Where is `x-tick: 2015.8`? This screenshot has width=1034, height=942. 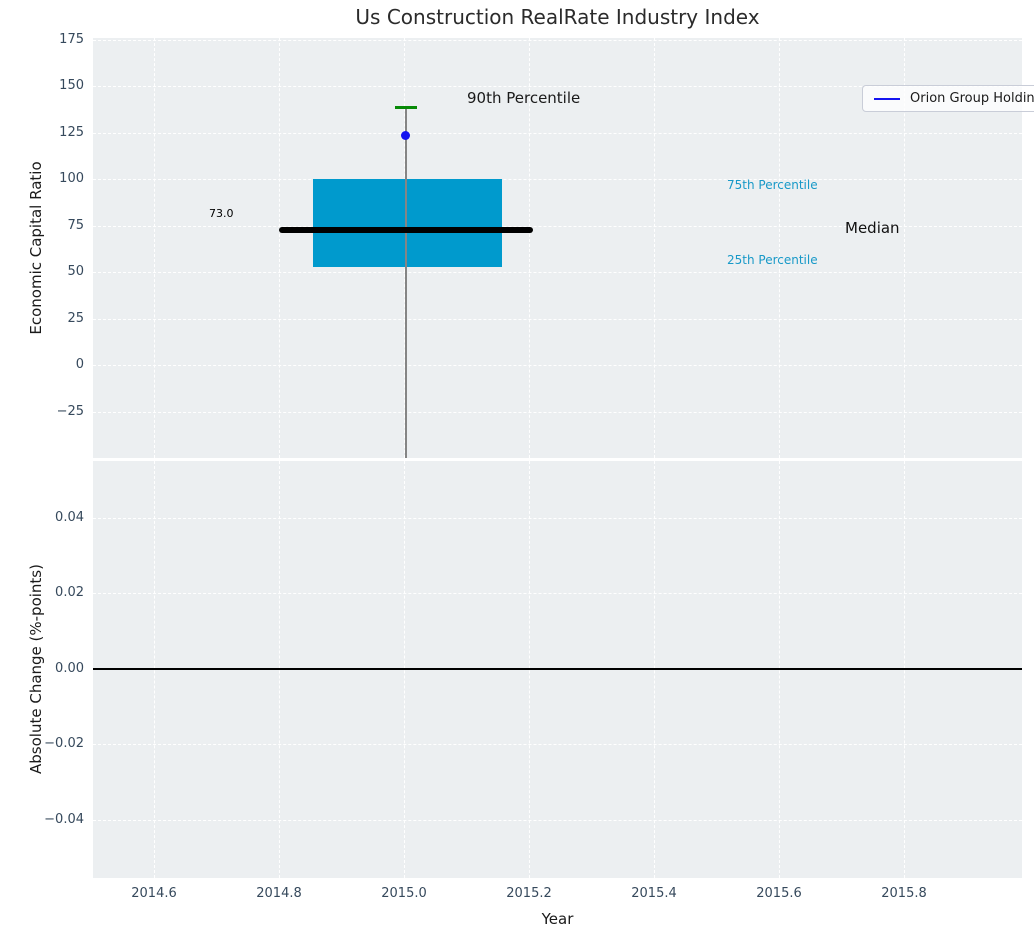 x-tick: 2015.8 is located at coordinates (904, 893).